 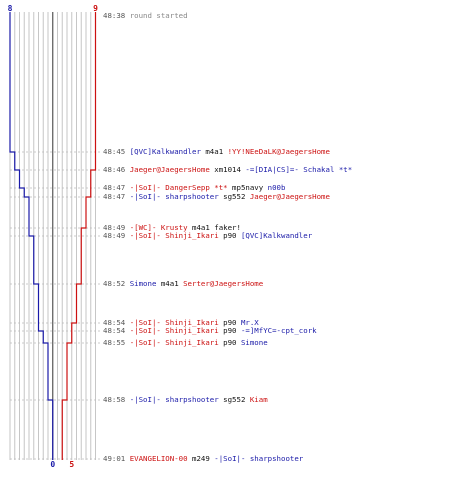 I want to click on event-timestamp: 48:46, so click(x=114, y=169).